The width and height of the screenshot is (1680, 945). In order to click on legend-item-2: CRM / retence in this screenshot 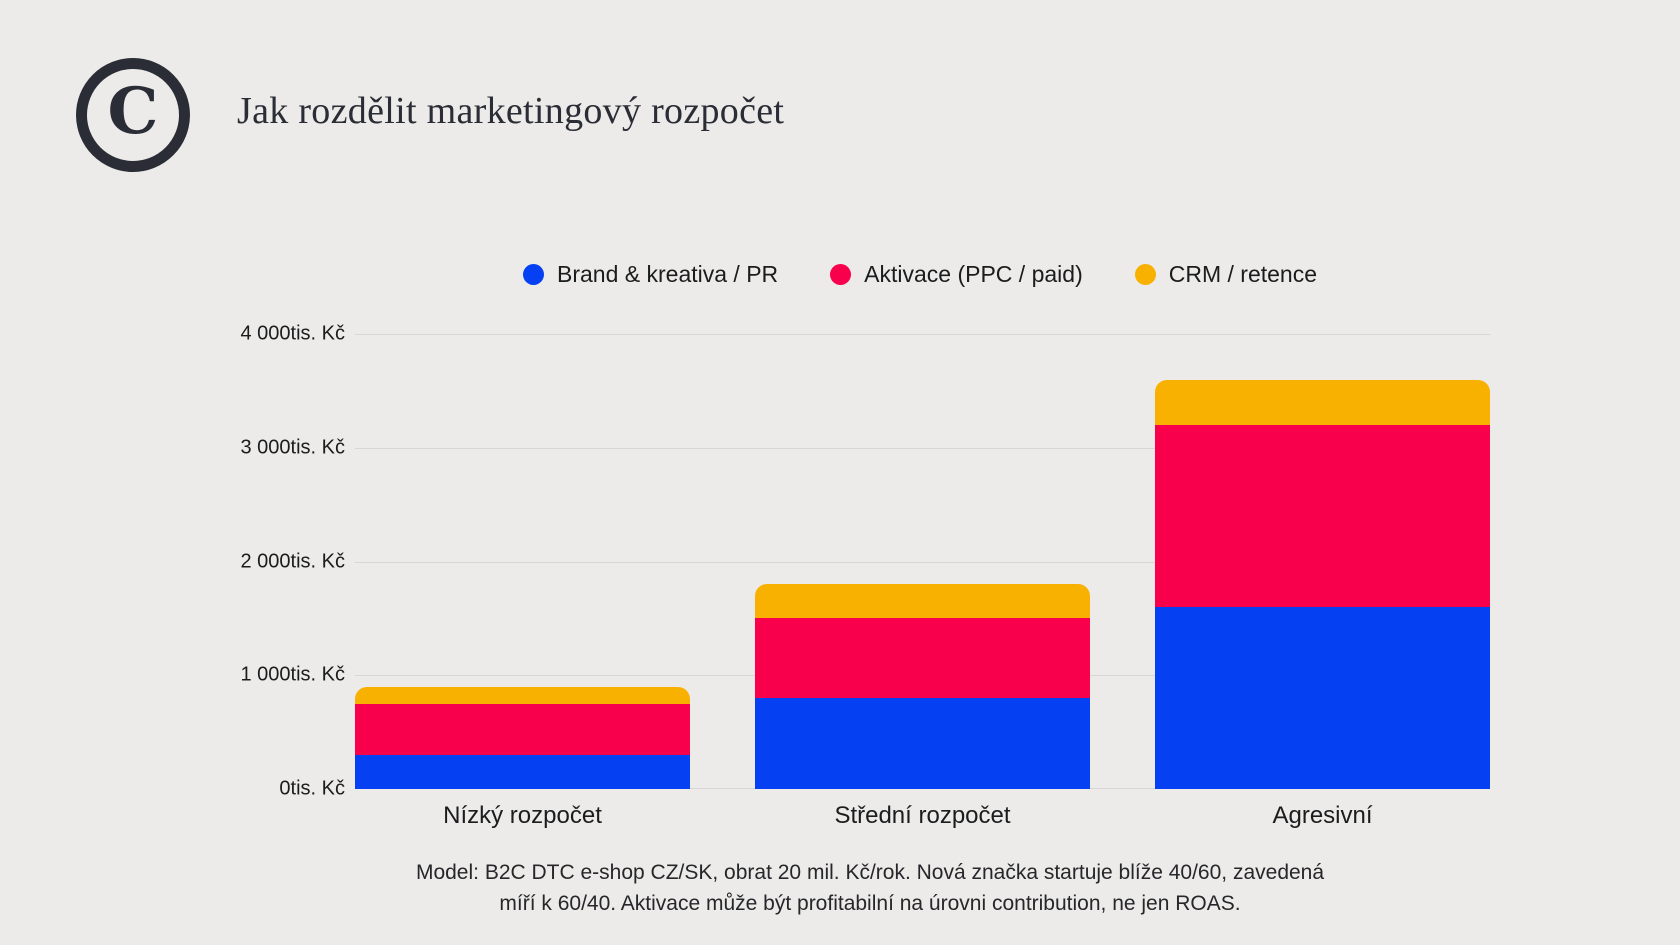, I will do `click(1226, 274)`.